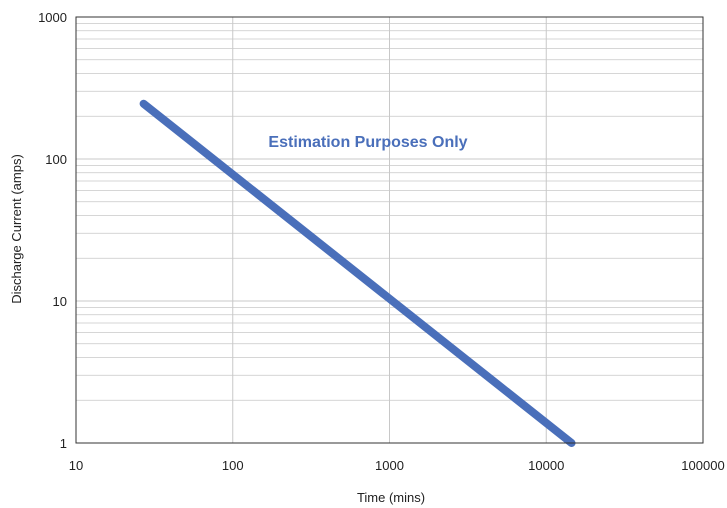 Image resolution: width=727 pixels, height=508 pixels. I want to click on y-tick-label: 1, so click(63, 443).